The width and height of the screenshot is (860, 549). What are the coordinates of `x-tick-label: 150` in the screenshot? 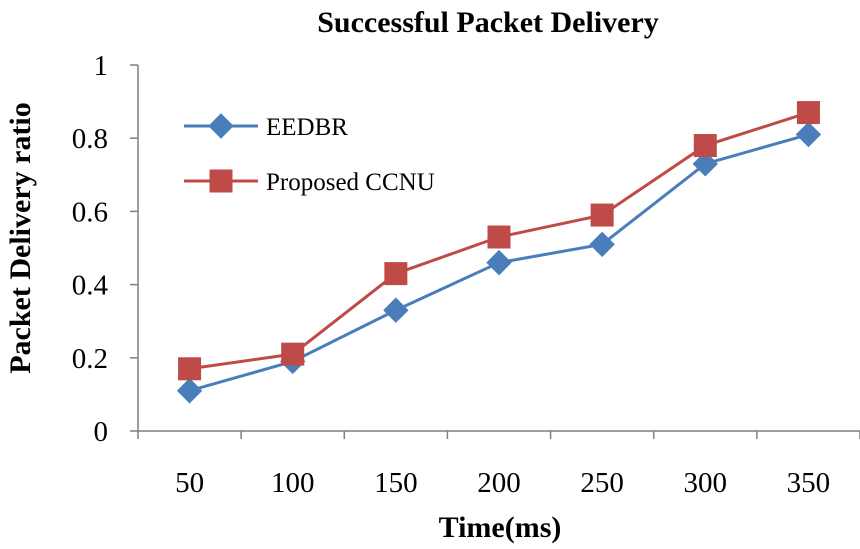 It's located at (396, 483).